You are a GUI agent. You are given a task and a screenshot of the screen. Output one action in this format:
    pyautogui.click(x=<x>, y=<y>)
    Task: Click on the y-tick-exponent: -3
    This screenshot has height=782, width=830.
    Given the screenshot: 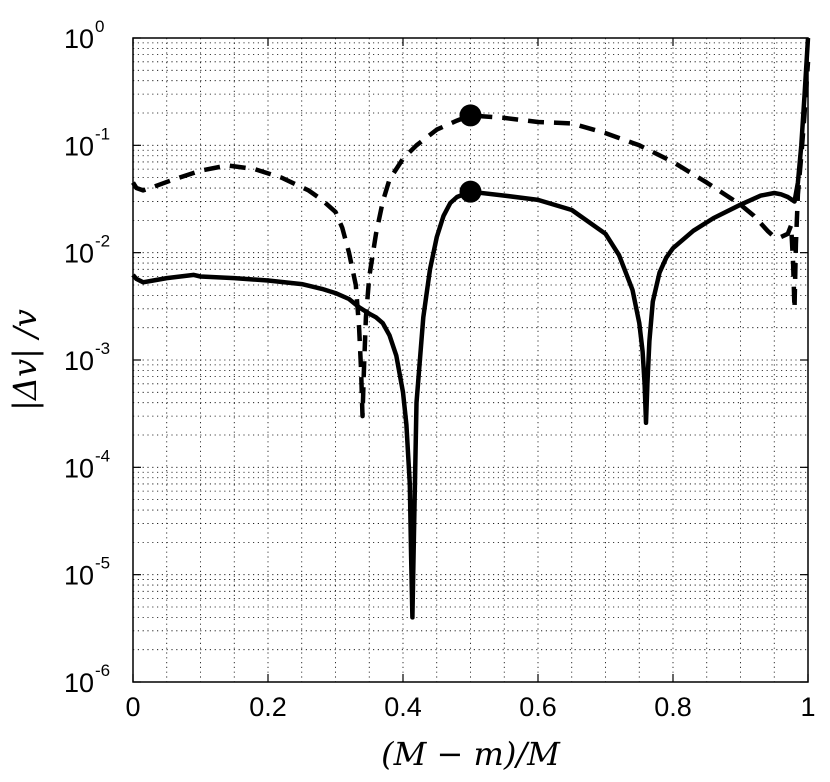 What is the action you would take?
    pyautogui.click(x=102, y=348)
    